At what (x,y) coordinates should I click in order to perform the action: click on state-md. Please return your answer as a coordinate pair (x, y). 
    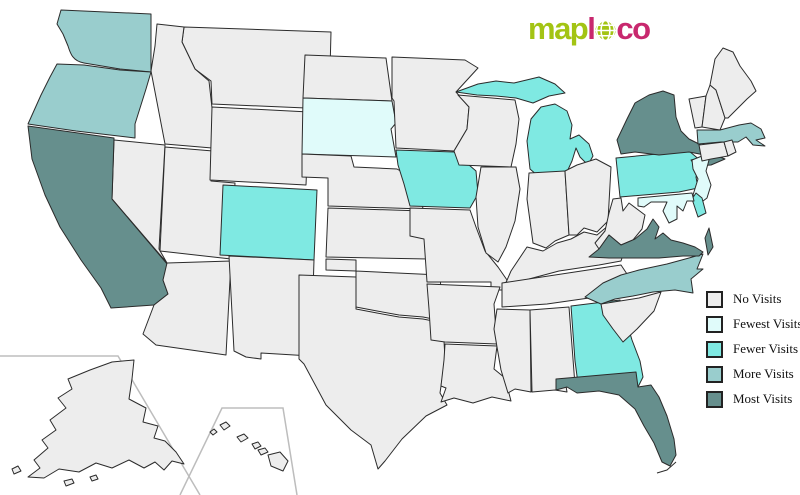
    Looking at the image, I should click on (666, 208).